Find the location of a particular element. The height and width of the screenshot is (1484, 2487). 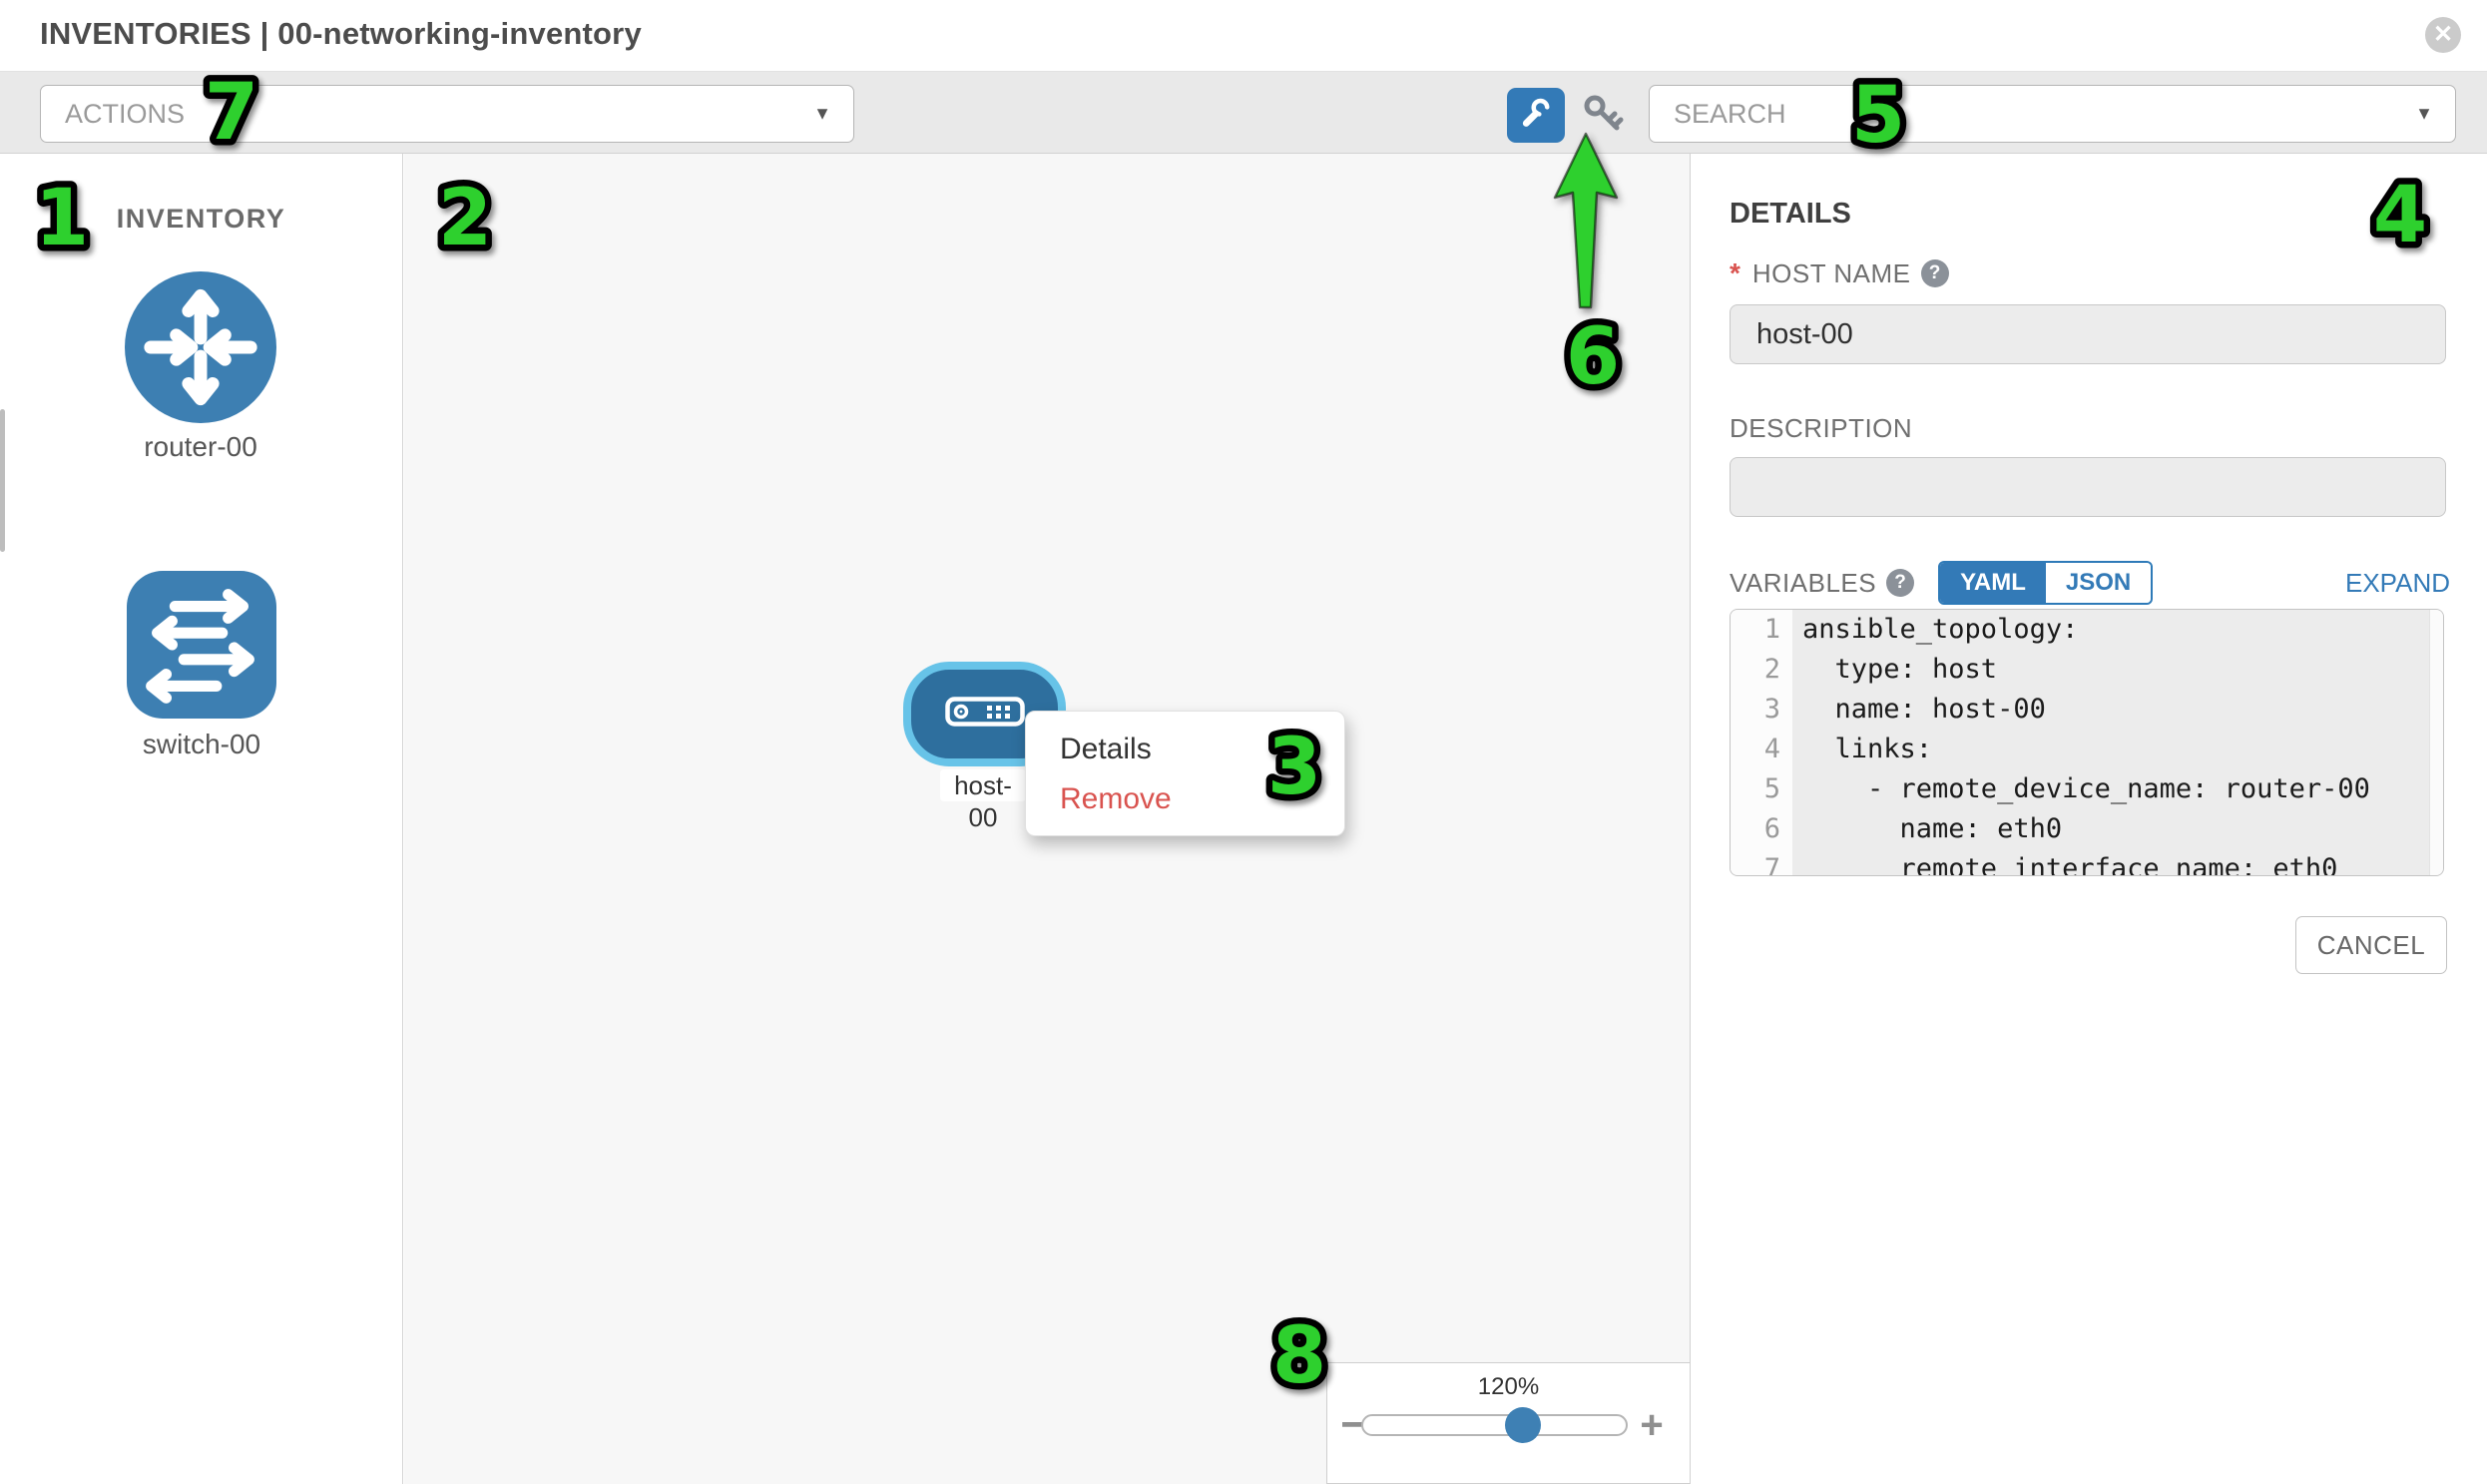

line-number: 7 is located at coordinates (1771, 864).